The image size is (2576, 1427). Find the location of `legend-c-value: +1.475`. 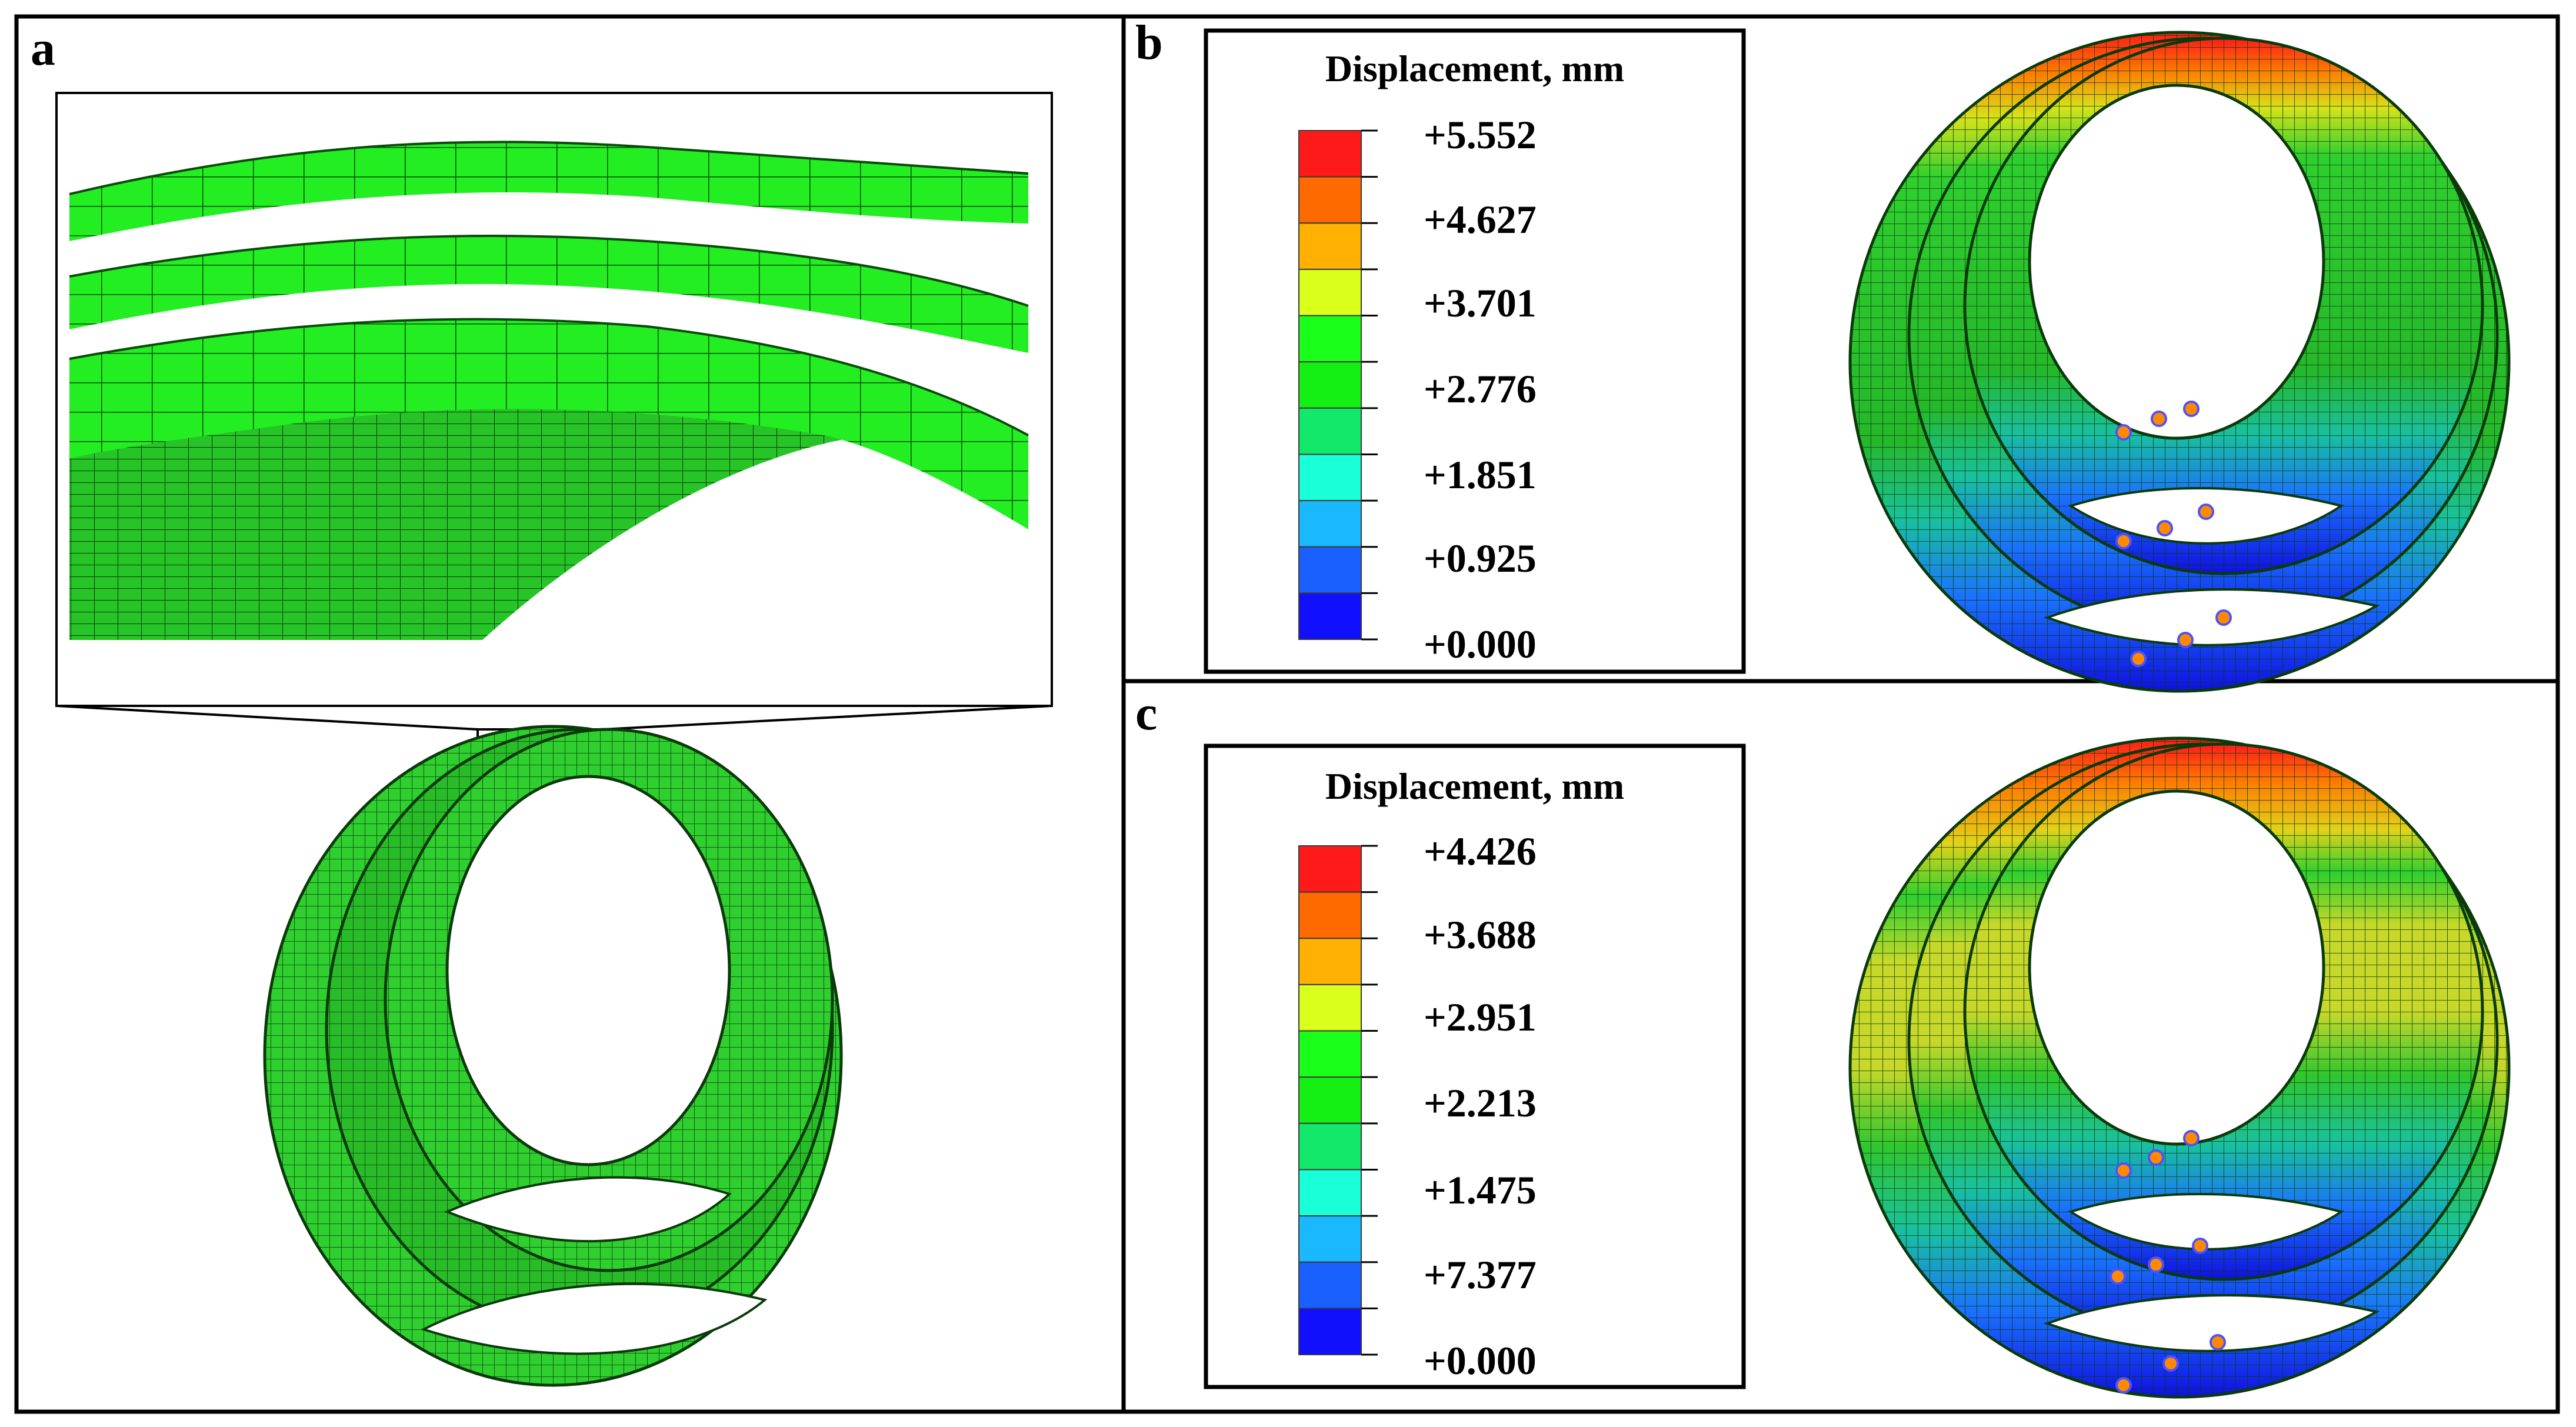

legend-c-value: +1.475 is located at coordinates (1480, 1190).